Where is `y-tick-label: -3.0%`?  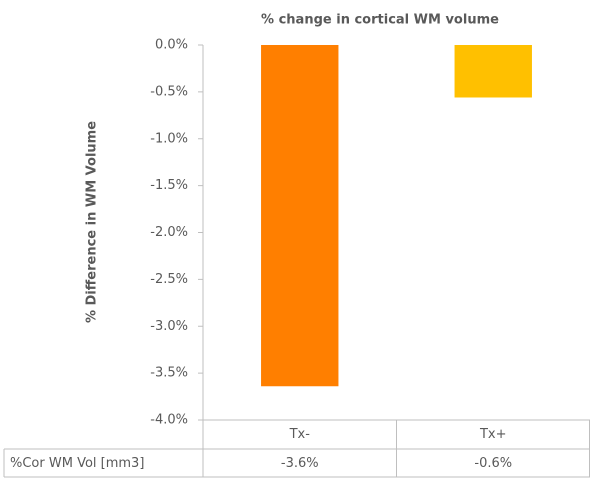
y-tick-label: -3.0% is located at coordinates (169, 326).